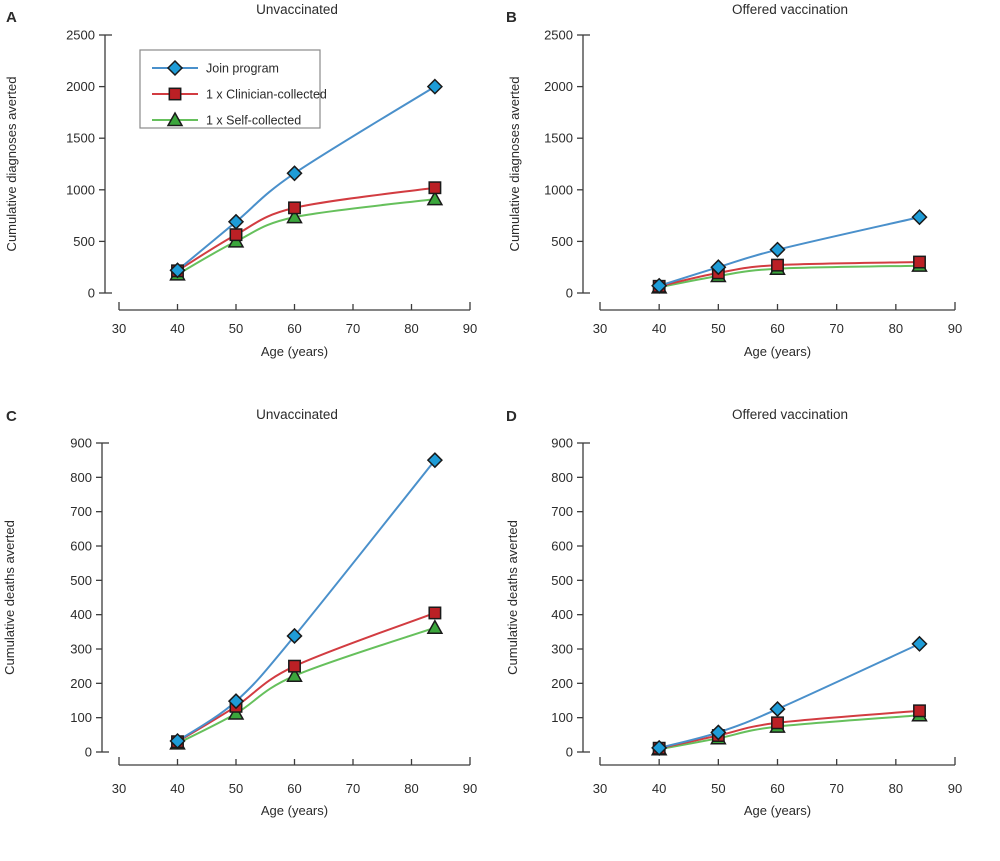  What do you see at coordinates (562, 649) in the screenshot?
I see `y-tick-label: 300` at bounding box center [562, 649].